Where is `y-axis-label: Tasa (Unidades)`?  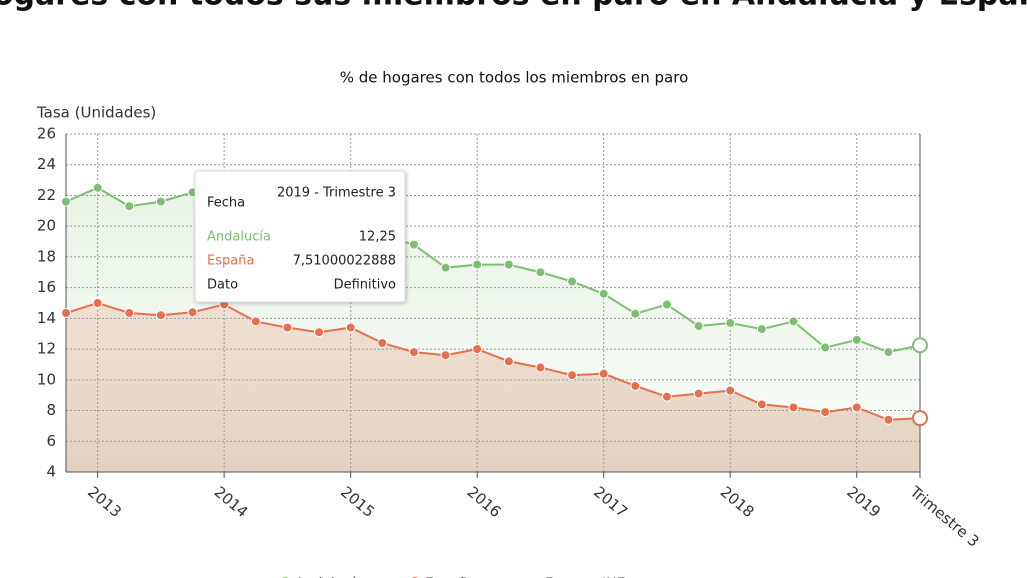 y-axis-label: Tasa (Unidades) is located at coordinates (96, 113).